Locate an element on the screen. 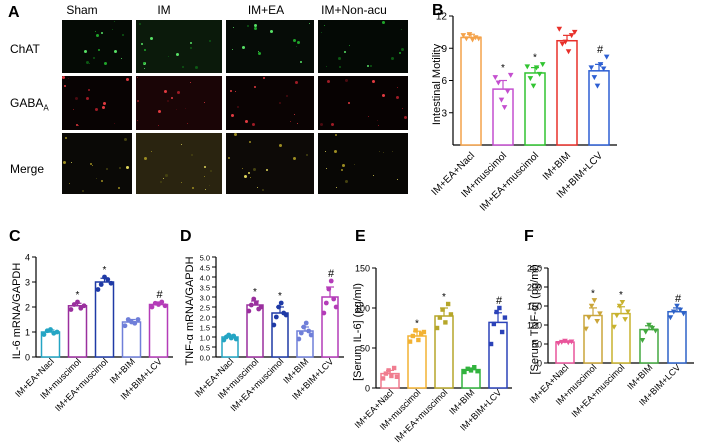 The image size is (703, 443). micrograph-column-label: IM+EA is located at coordinates (266, 10).